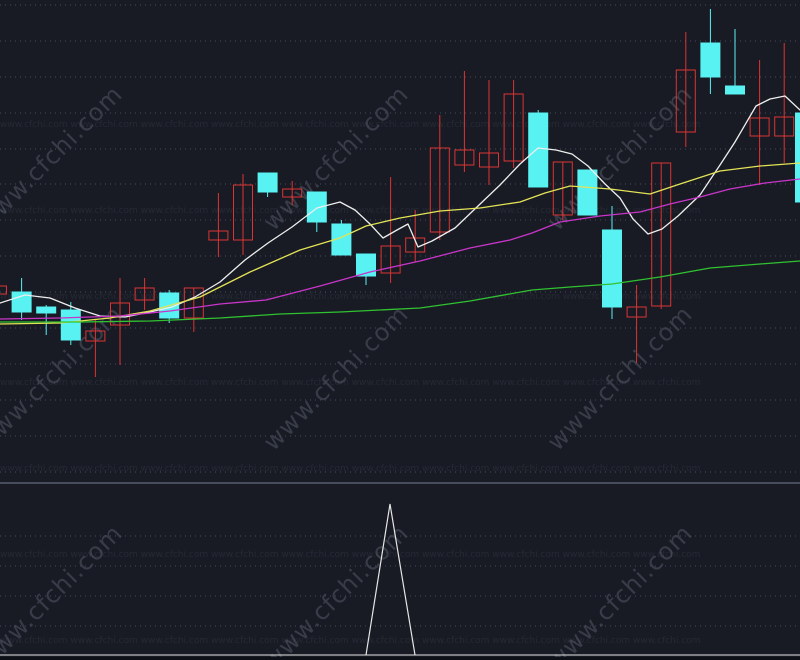  Describe the element at coordinates (400, 658) in the screenshot. I see `bottom-strip` at that location.